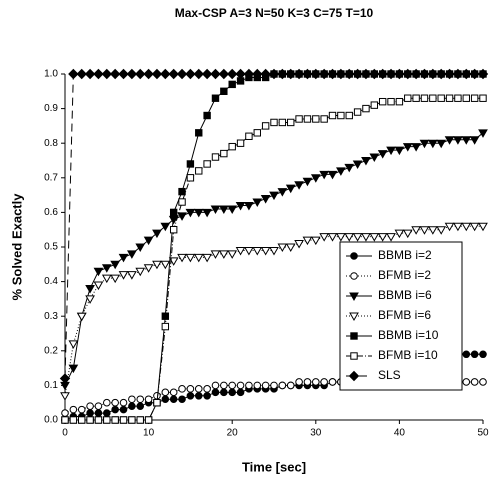 The height and width of the screenshot is (480, 489). What do you see at coordinates (51, 177) in the screenshot?
I see `y-tick-label: 0.7` at bounding box center [51, 177].